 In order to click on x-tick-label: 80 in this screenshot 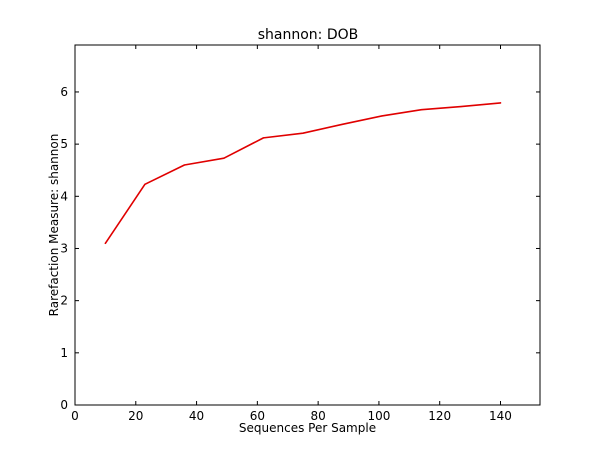, I will do `click(317, 416)`.